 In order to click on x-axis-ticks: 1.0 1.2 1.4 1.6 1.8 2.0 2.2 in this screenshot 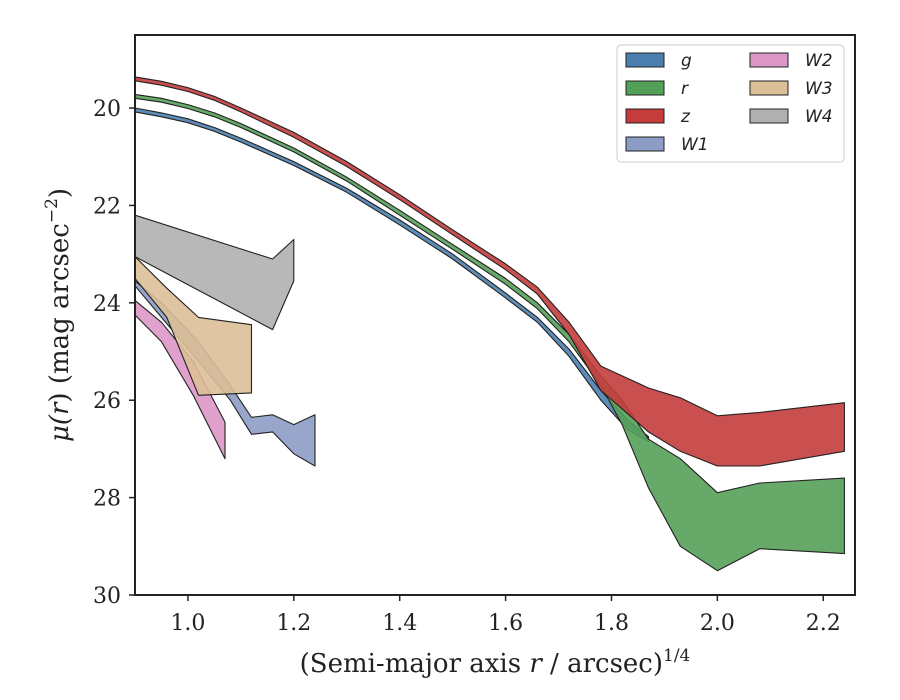, I will do `click(505, 615)`.